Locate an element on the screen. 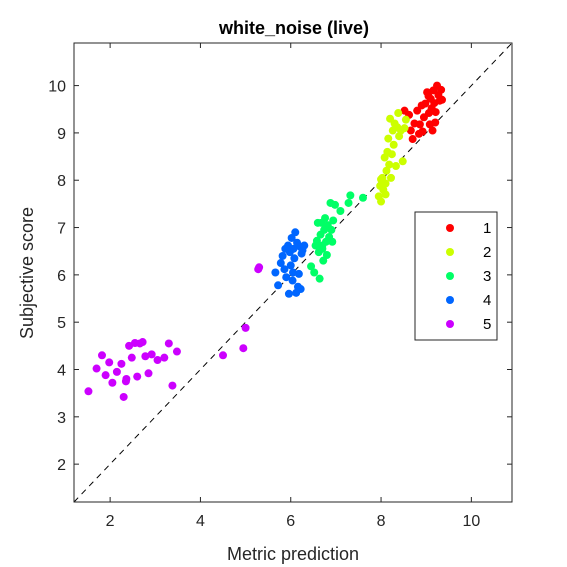 This screenshot has height=567, width=567. legend-label: 3 is located at coordinates (487, 276).